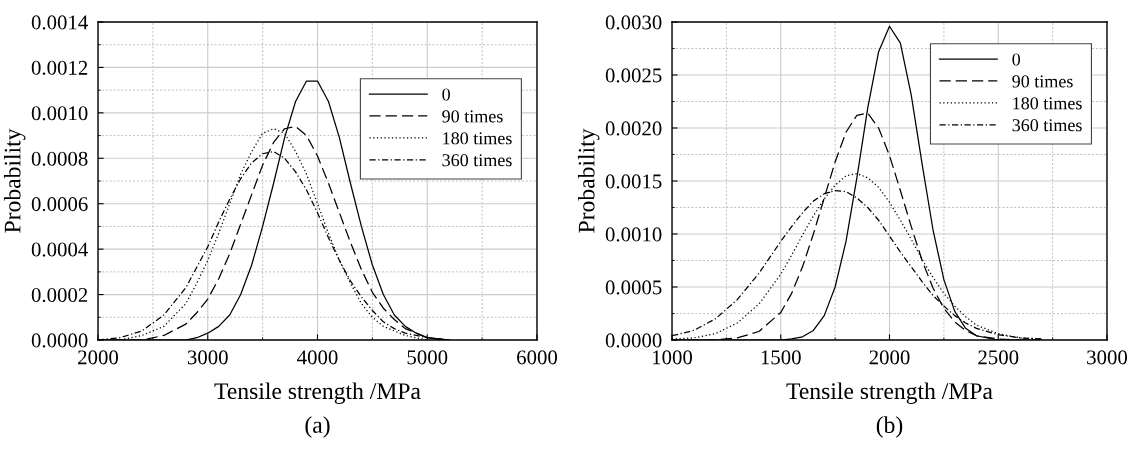 Image resolution: width=1134 pixels, height=450 pixels. I want to click on x-tick-label: 5000, so click(427, 357).